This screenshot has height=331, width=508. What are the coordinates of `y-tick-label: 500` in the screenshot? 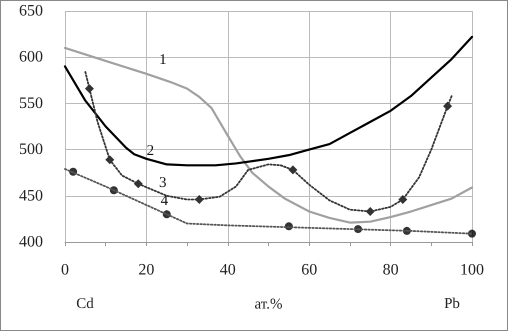 It's located at (31, 149).